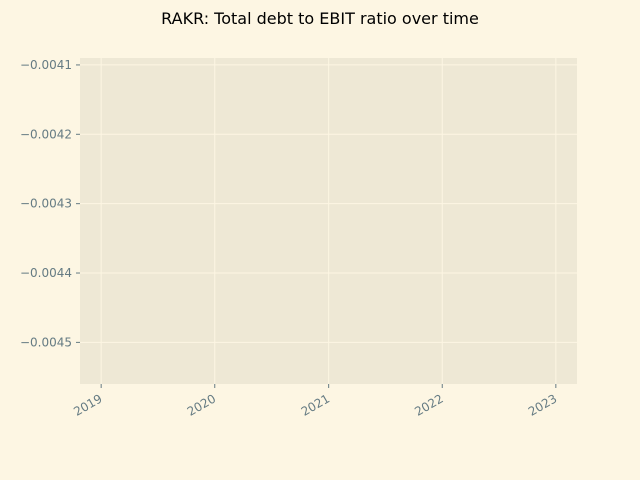  What do you see at coordinates (46, 342) in the screenshot?
I see `y-tick-label: −0.0045` at bounding box center [46, 342].